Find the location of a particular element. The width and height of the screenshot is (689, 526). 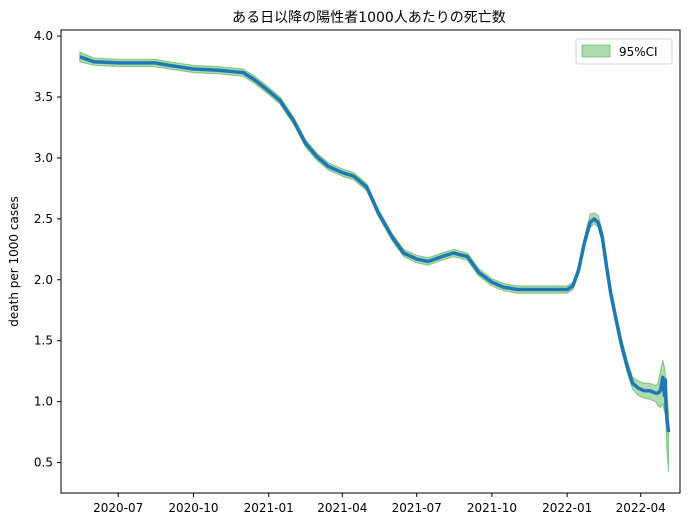

x-tick-label: 2022-01 is located at coordinates (567, 508).